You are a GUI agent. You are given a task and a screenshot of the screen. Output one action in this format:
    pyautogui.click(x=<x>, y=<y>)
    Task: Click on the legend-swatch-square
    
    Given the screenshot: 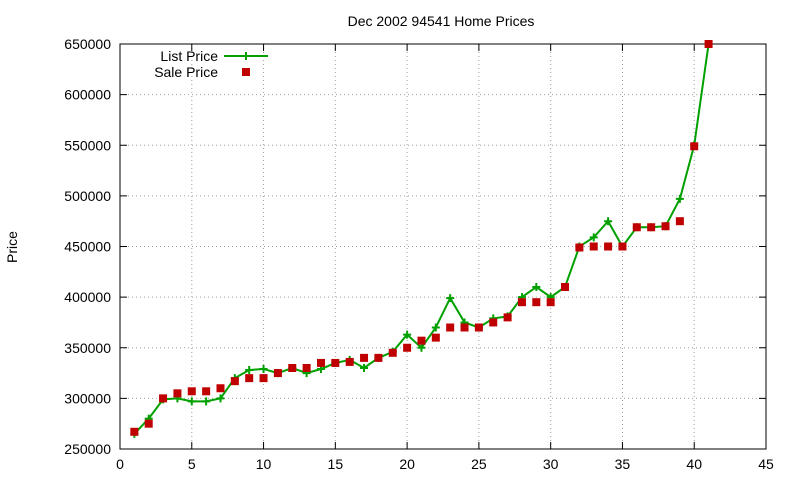 What is the action you would take?
    pyautogui.click(x=246, y=72)
    